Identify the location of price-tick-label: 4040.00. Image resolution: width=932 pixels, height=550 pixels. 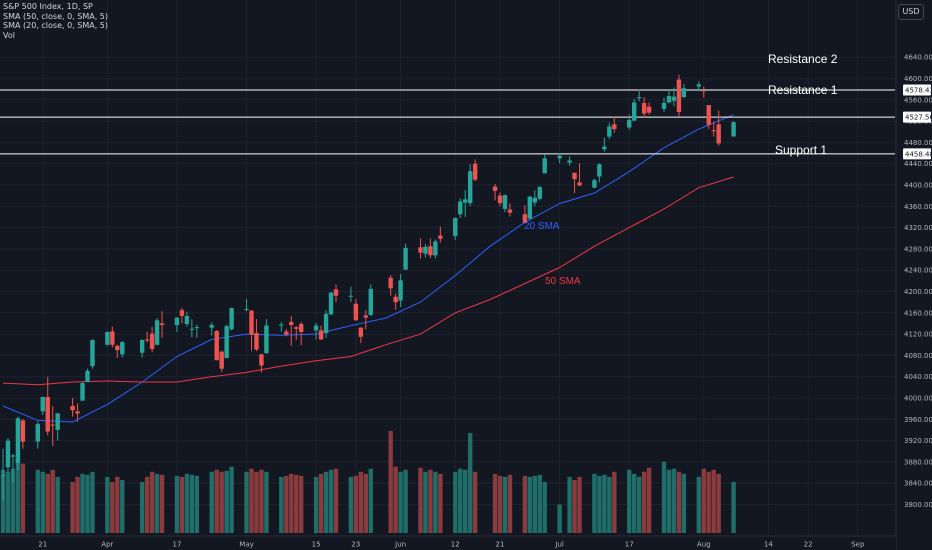
(918, 377).